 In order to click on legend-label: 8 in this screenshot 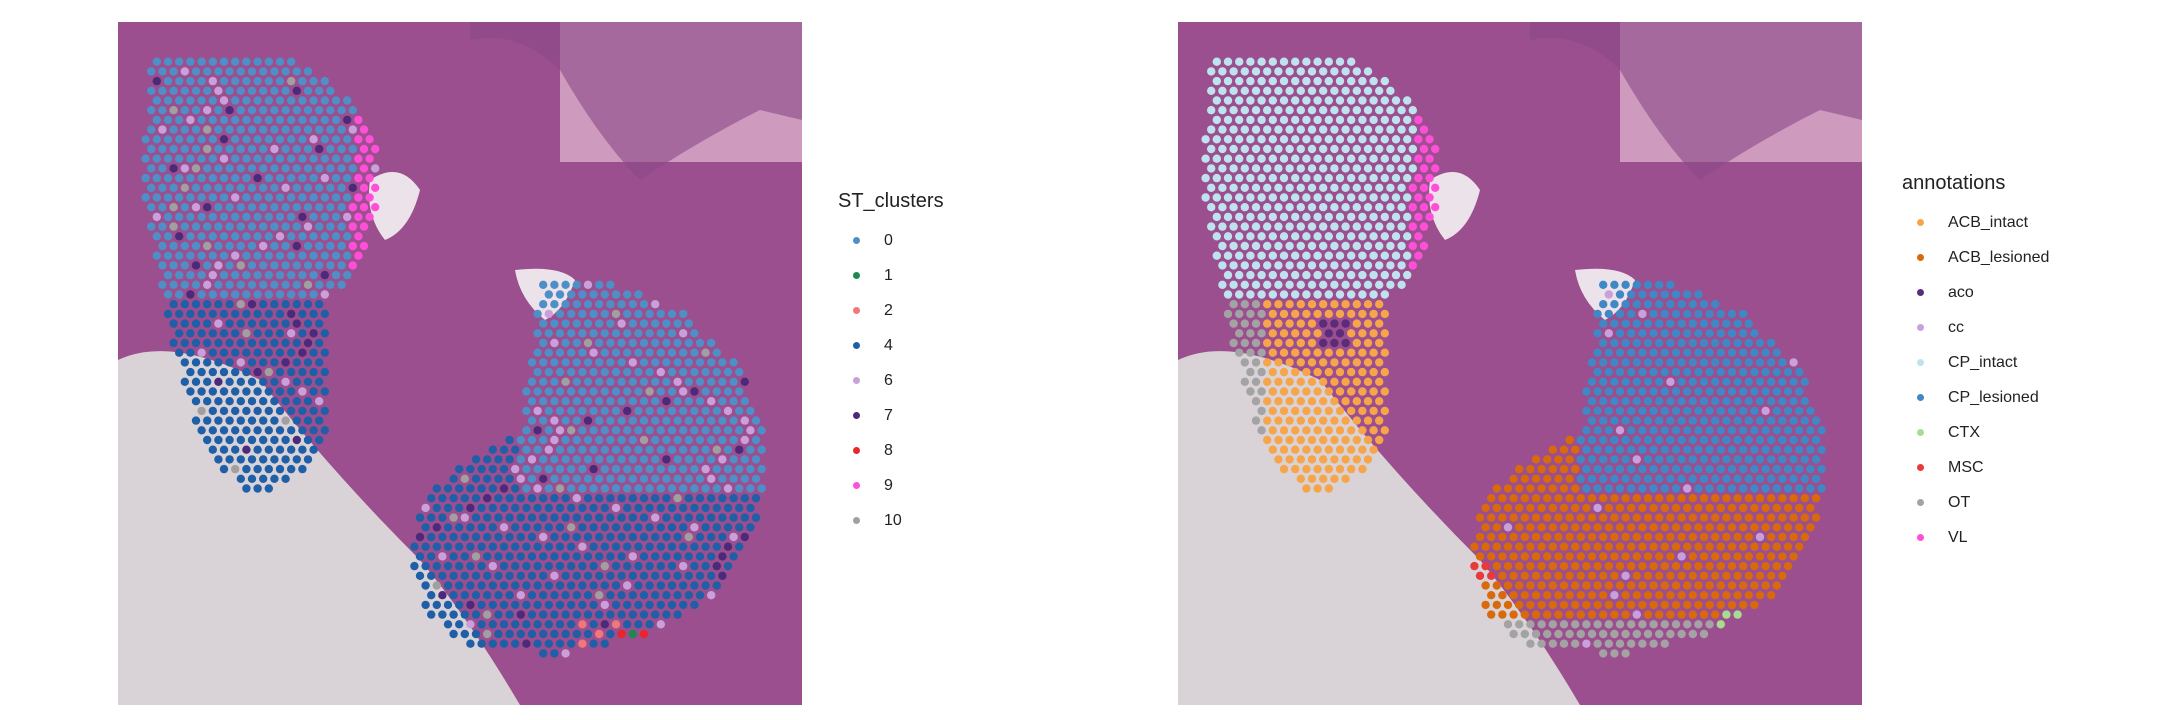, I will do `click(888, 450)`.